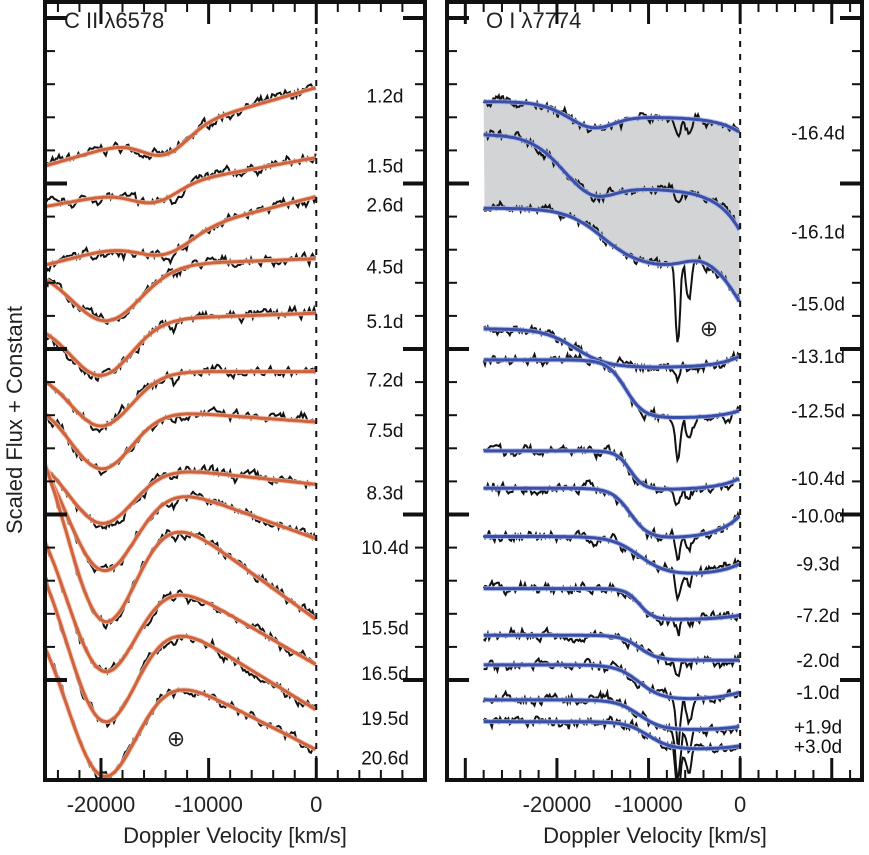  Describe the element at coordinates (817, 616) in the screenshot. I see `epoch-label: -7.2d` at that location.